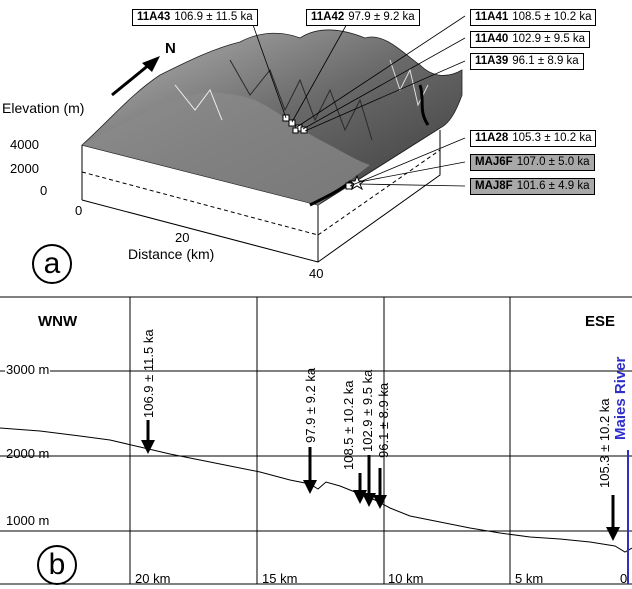 The image size is (632, 589). I want to click on sample-label-11a42: 11A42 97.9 ± 9.2 ka, so click(363, 17).